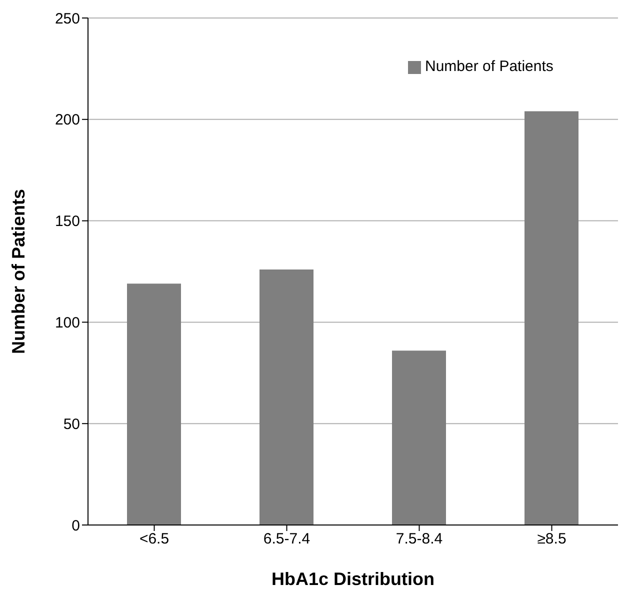 The width and height of the screenshot is (634, 613). I want to click on y-tick-label: 200, so click(67, 120).